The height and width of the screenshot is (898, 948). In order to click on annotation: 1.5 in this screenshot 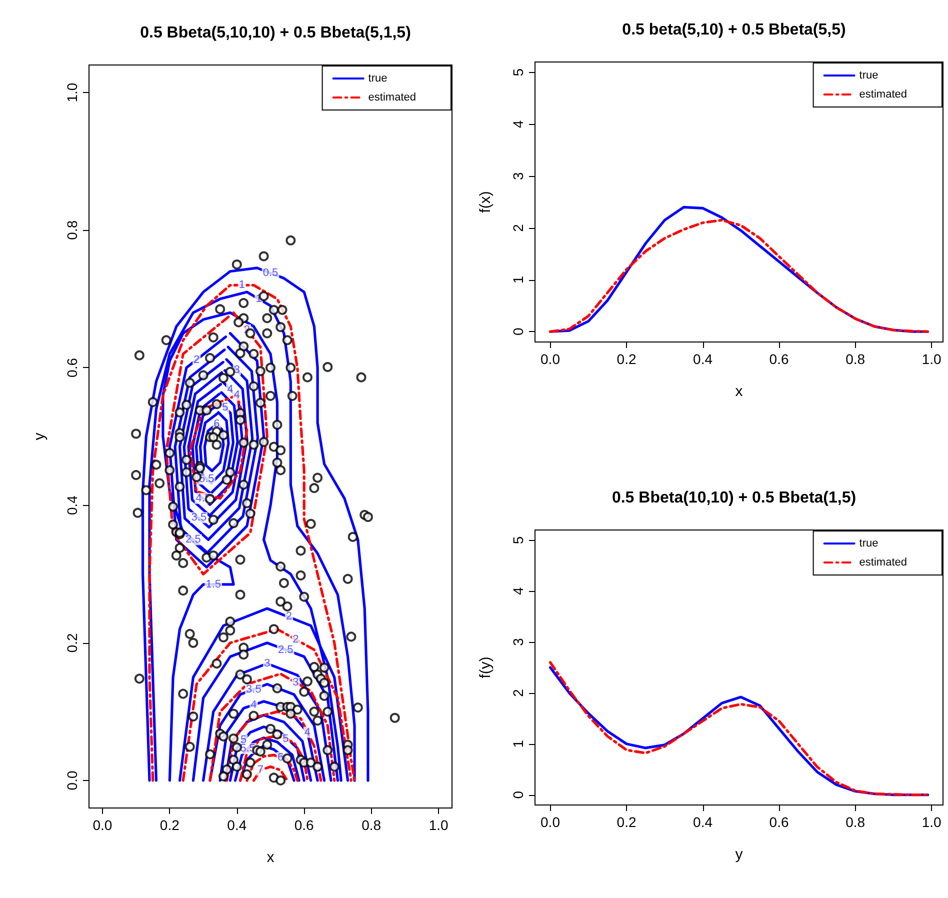, I will do `click(214, 584)`.